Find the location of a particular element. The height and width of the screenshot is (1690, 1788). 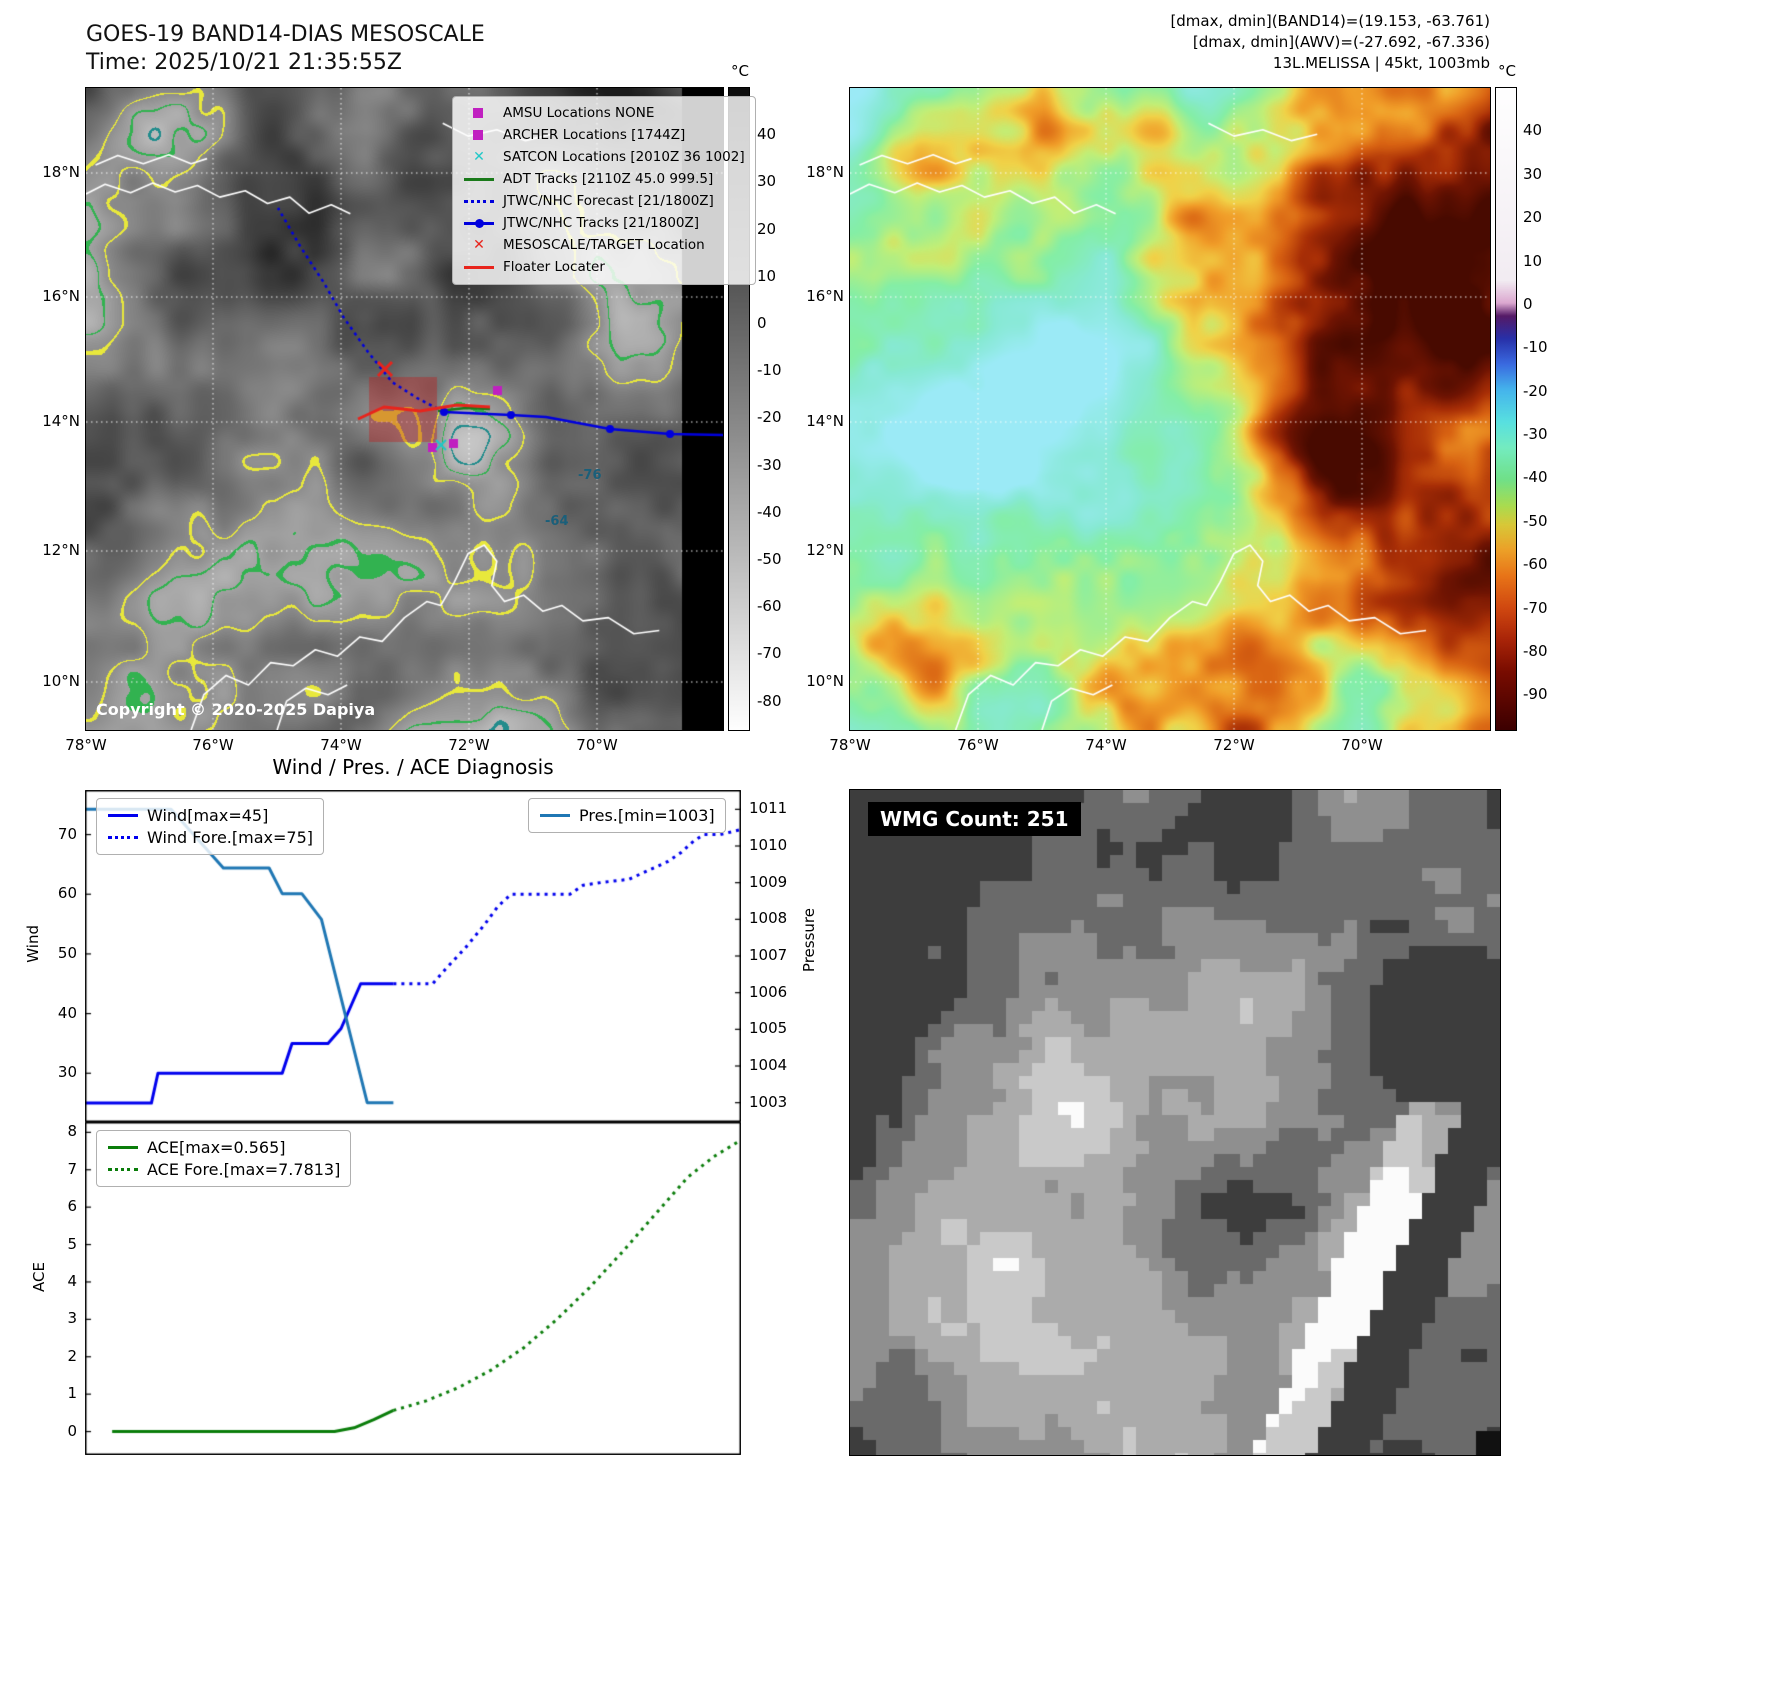

band14-map-legend-label: JTWC/NHC Tracks [21/1800Z] is located at coordinates (601, 223).